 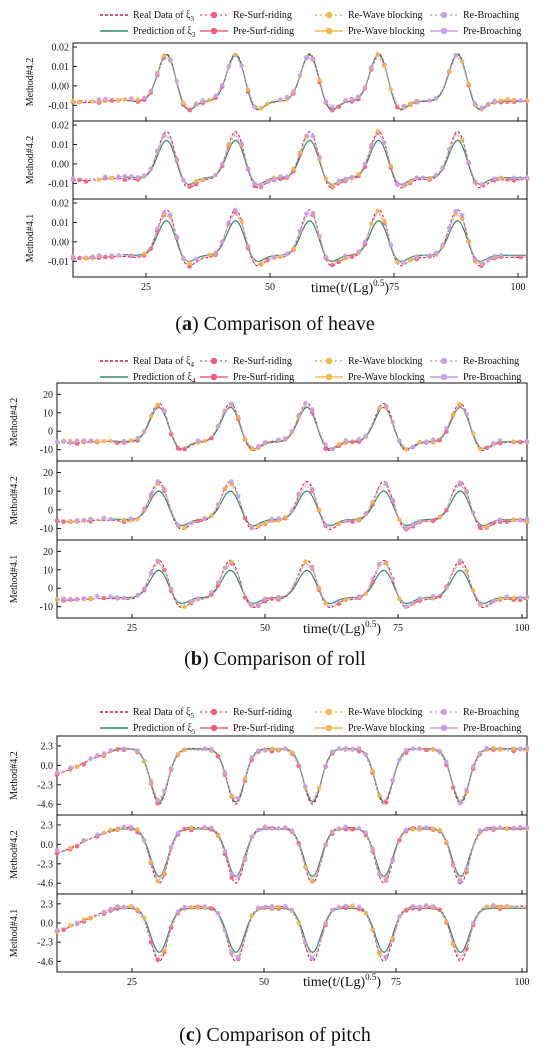 What do you see at coordinates (444, 728) in the screenshot?
I see `legend-pre-broaching-marker` at bounding box center [444, 728].